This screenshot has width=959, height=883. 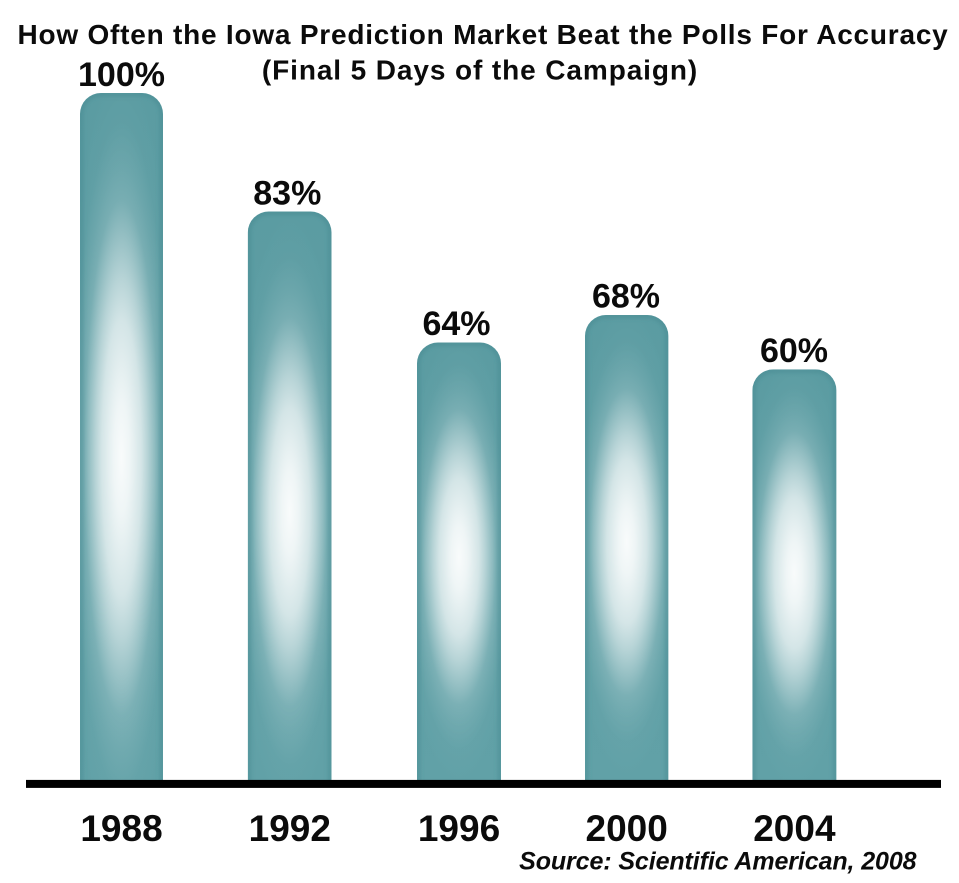 I want to click on svg-text: 1988, so click(x=121, y=828).